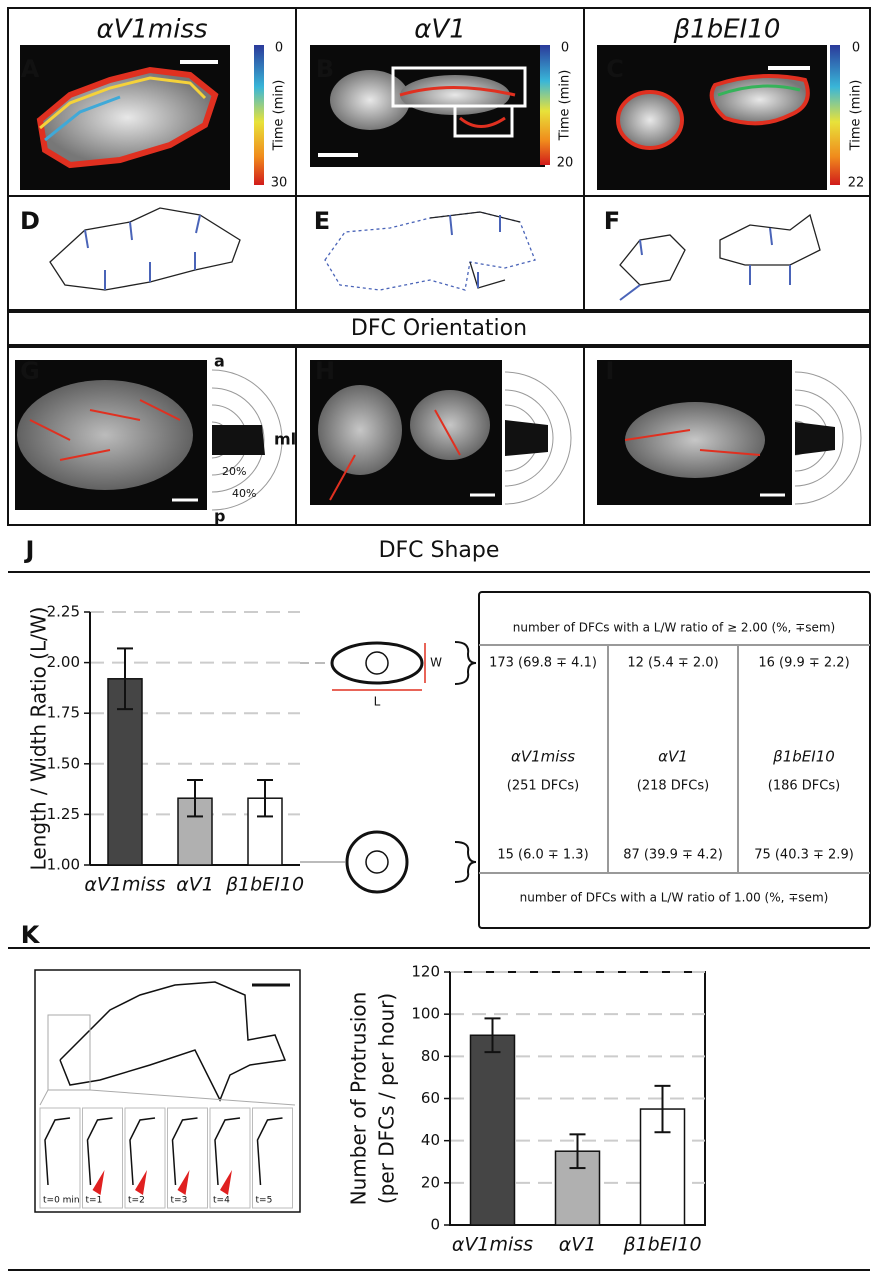  I want to click on y-tick-label: 1.00, so click(63, 865).